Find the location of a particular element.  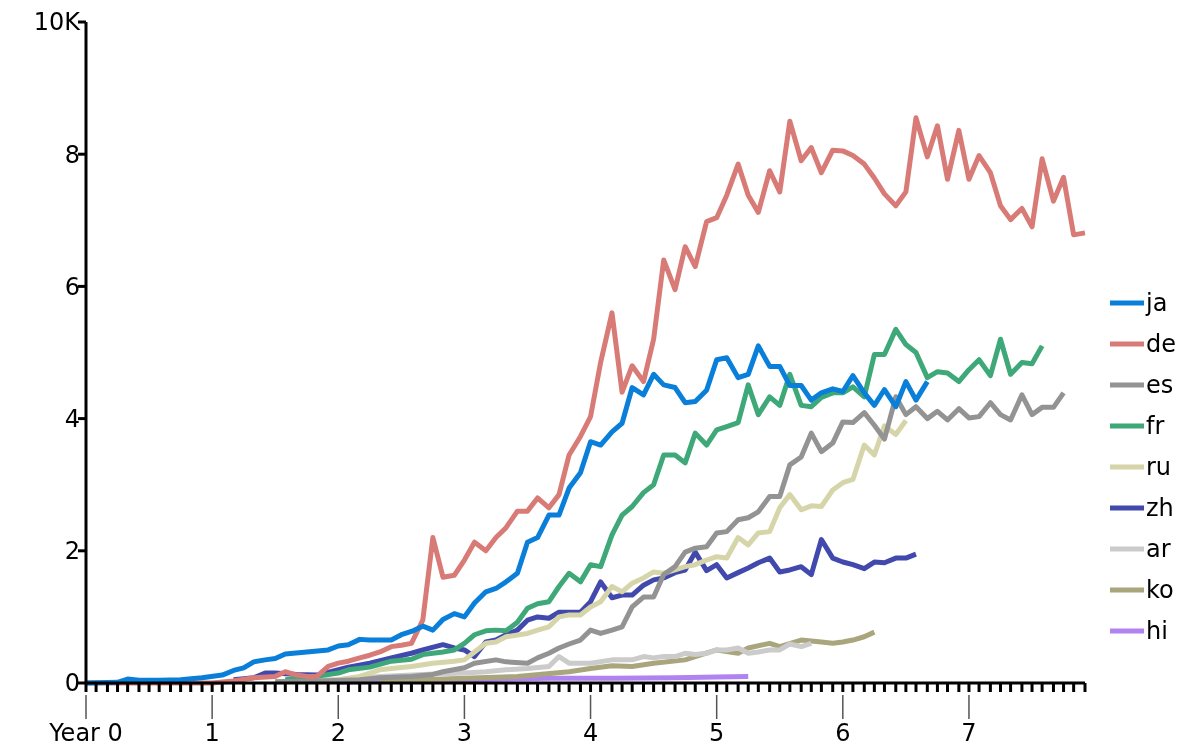

x-tick-label: 5 is located at coordinates (717, 733).